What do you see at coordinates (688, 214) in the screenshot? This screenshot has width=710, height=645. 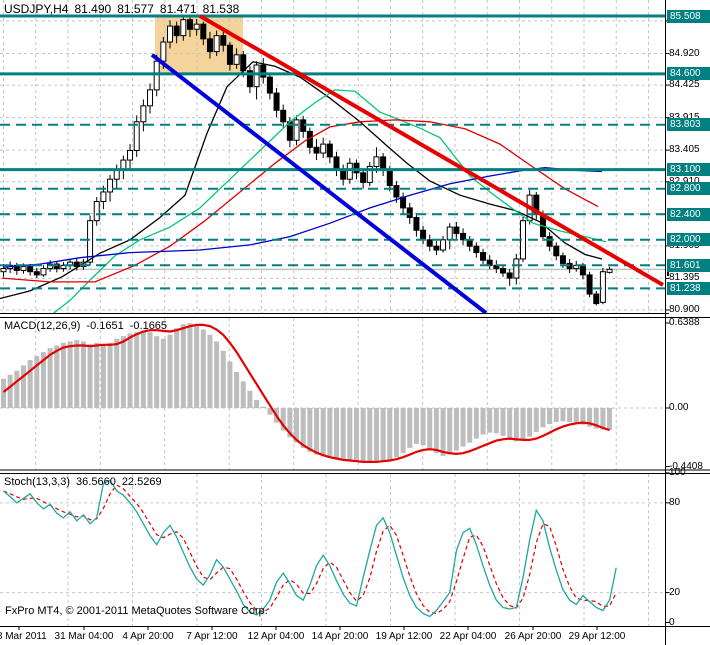 I see `price-level-badge-82.400: 82.400` at bounding box center [688, 214].